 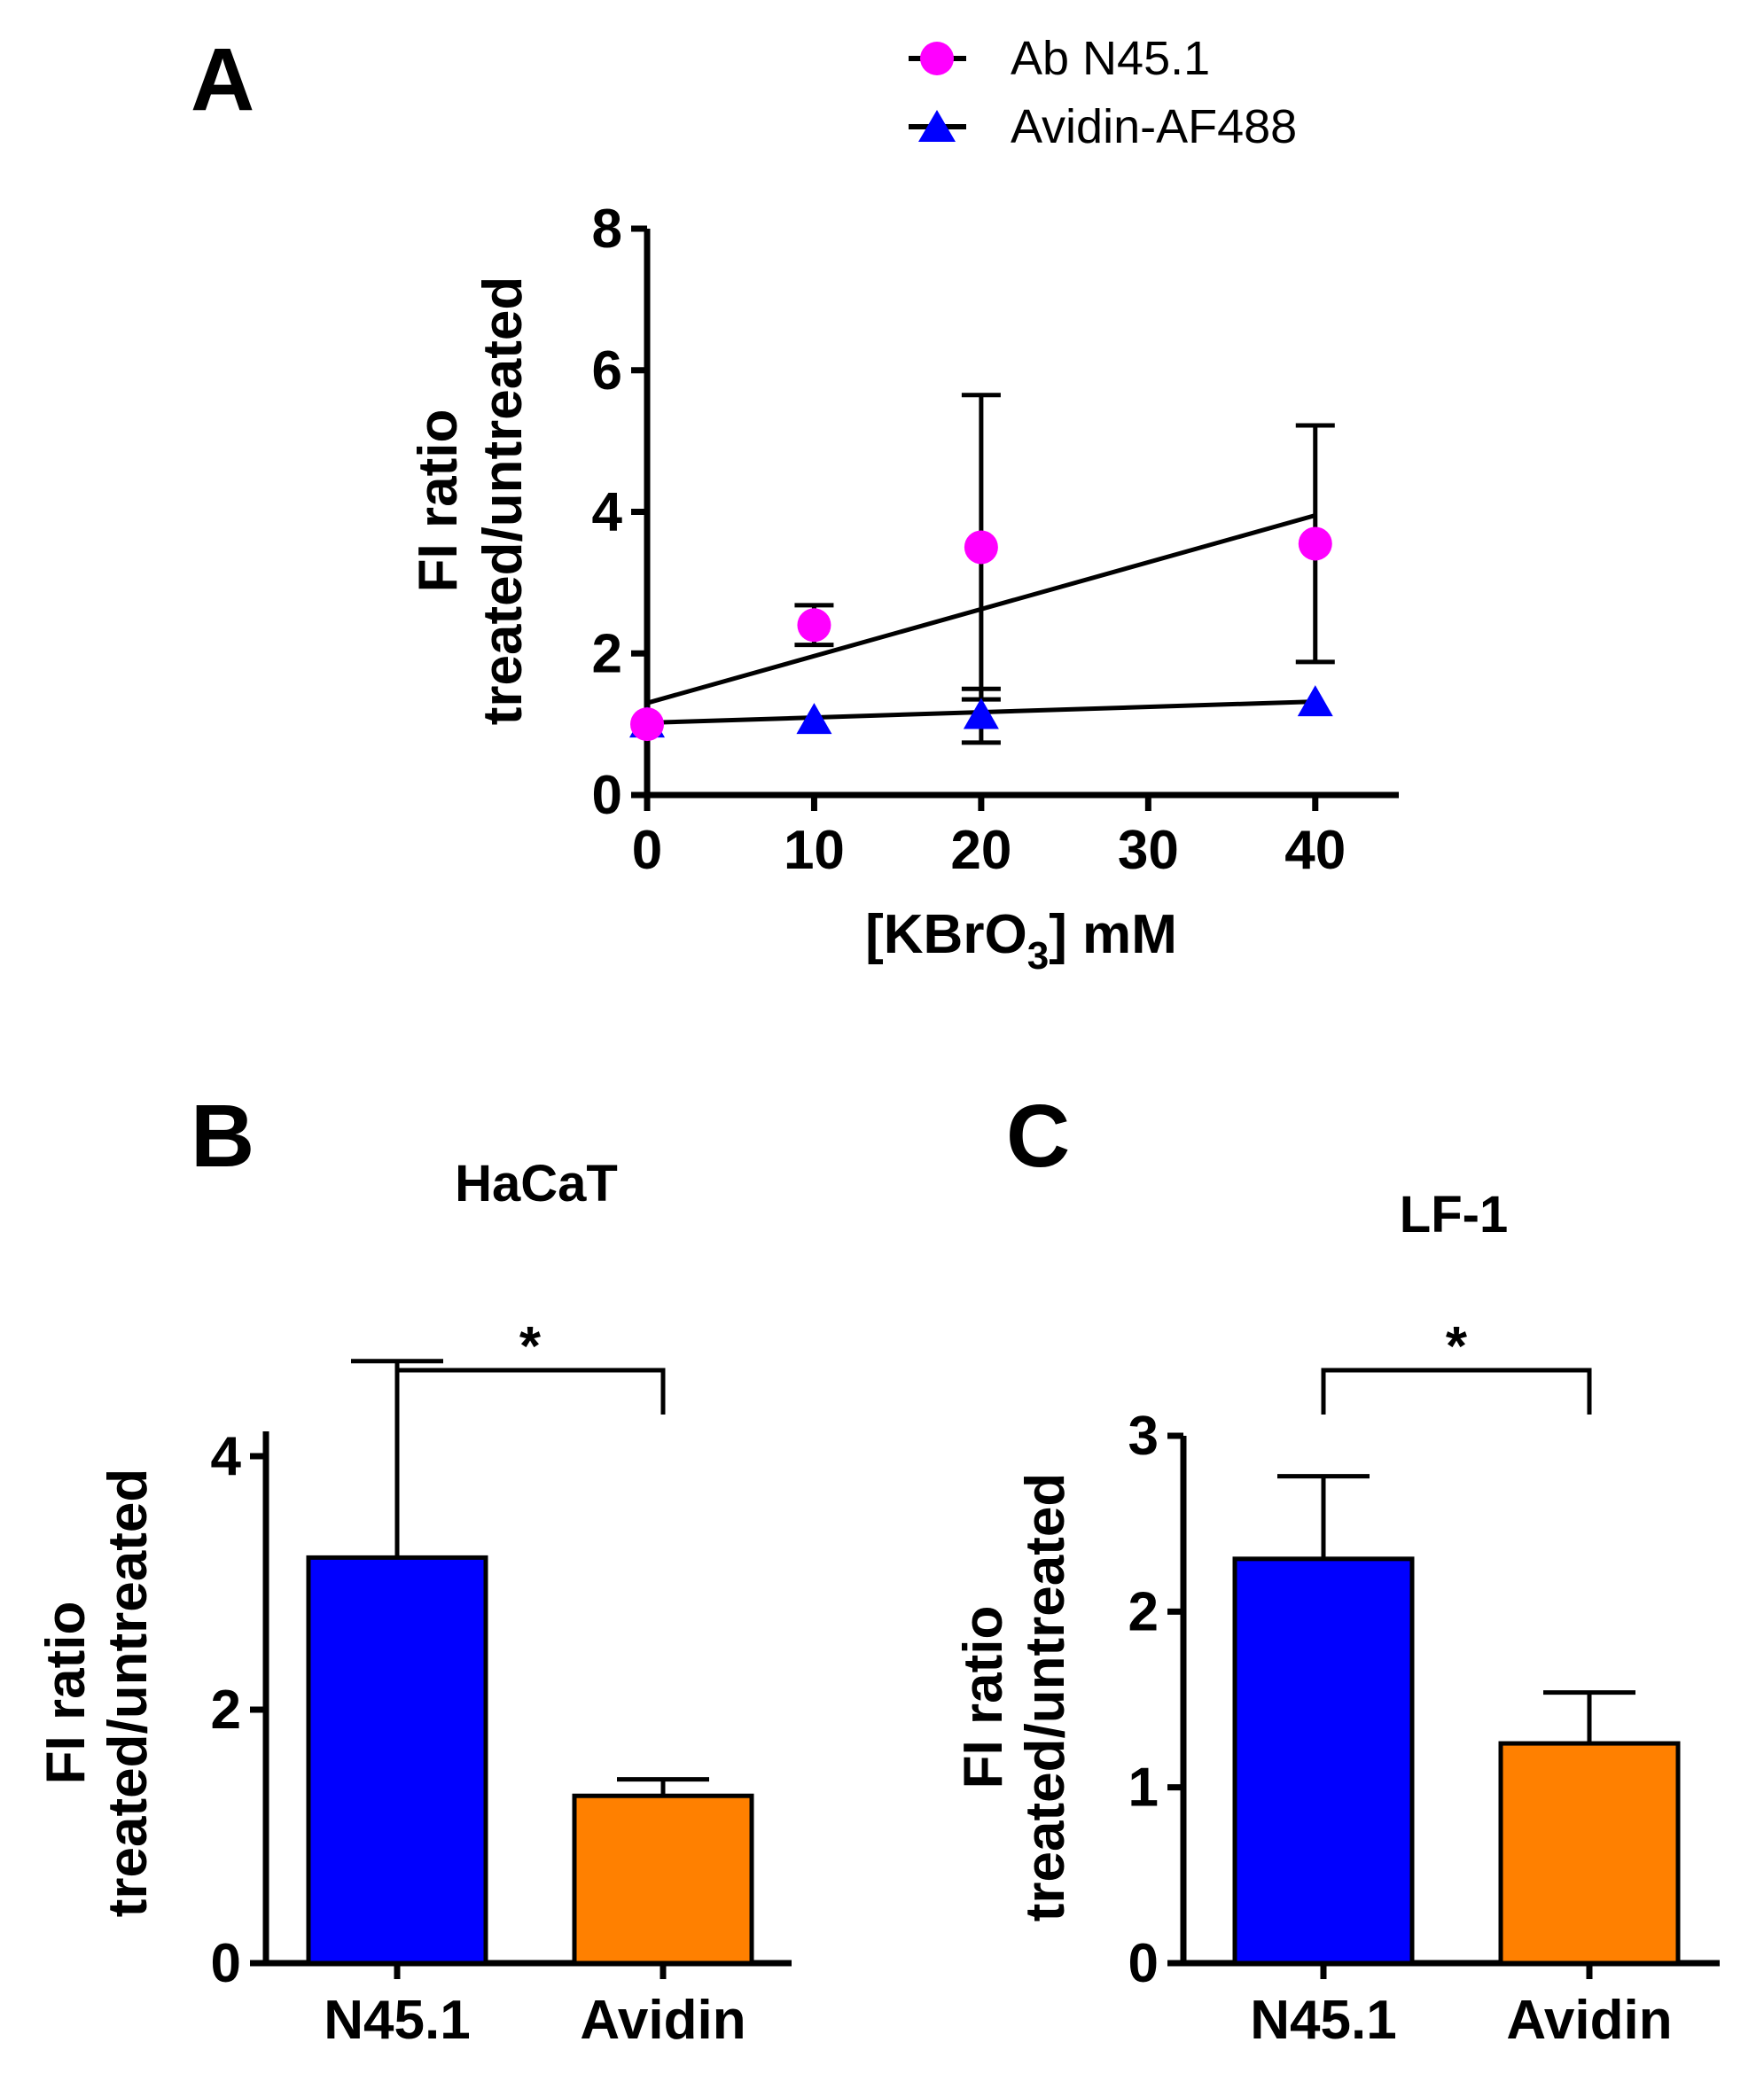 I want to click on legend-marker-ab, so click(x=937, y=58).